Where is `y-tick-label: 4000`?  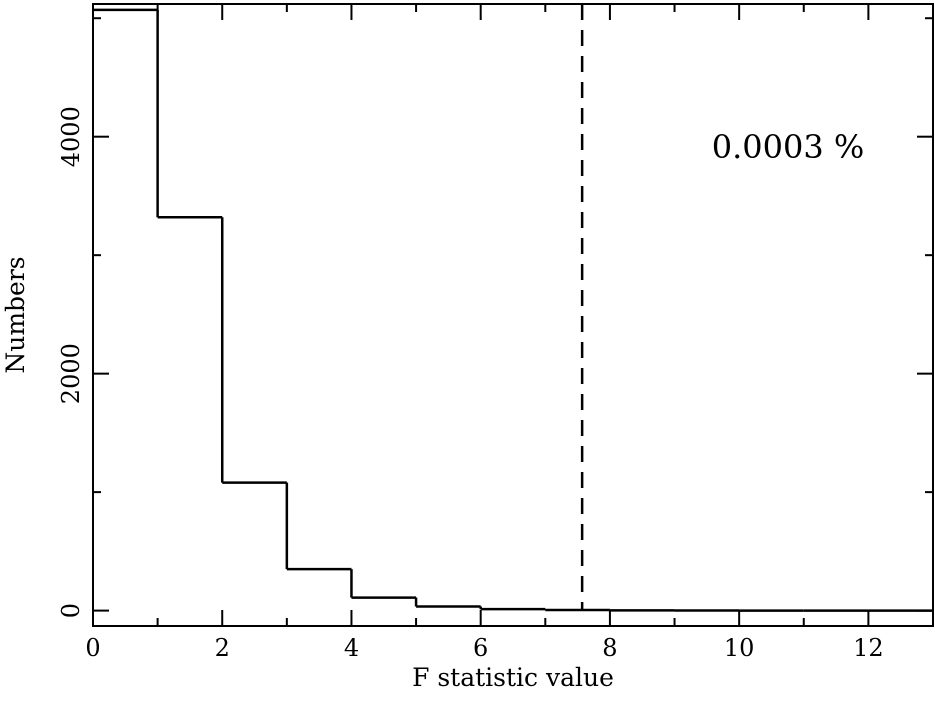
y-tick-label: 4000 is located at coordinates (71, 136).